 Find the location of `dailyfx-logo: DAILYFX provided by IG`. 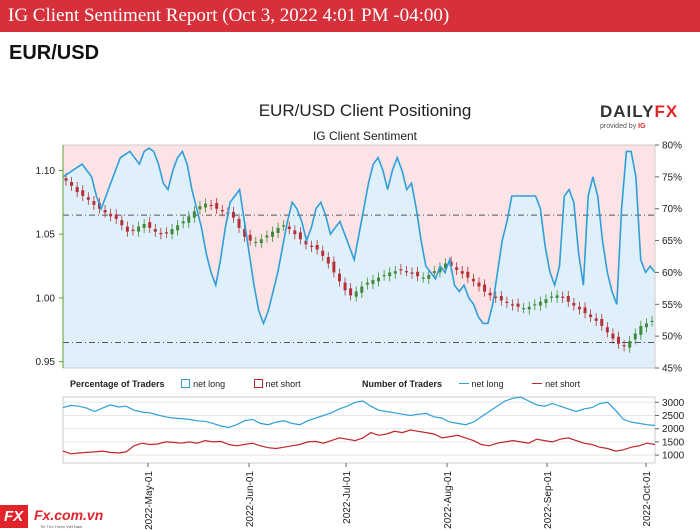

dailyfx-logo: DAILYFX provided by IG is located at coordinates (638, 116).